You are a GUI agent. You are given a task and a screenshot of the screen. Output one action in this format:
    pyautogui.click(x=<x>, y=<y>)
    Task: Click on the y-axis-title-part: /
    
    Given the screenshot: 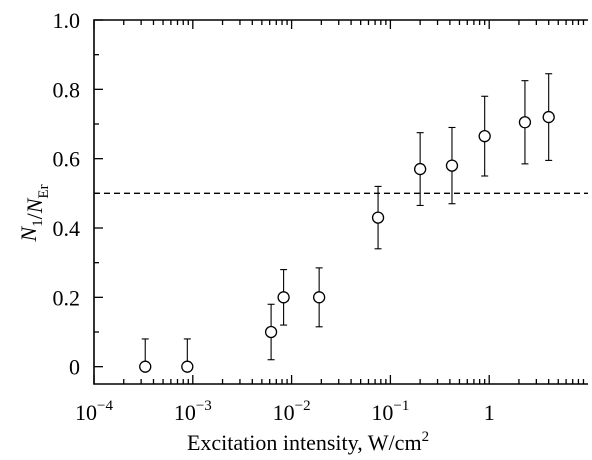 What is the action you would take?
    pyautogui.click(x=34, y=215)
    